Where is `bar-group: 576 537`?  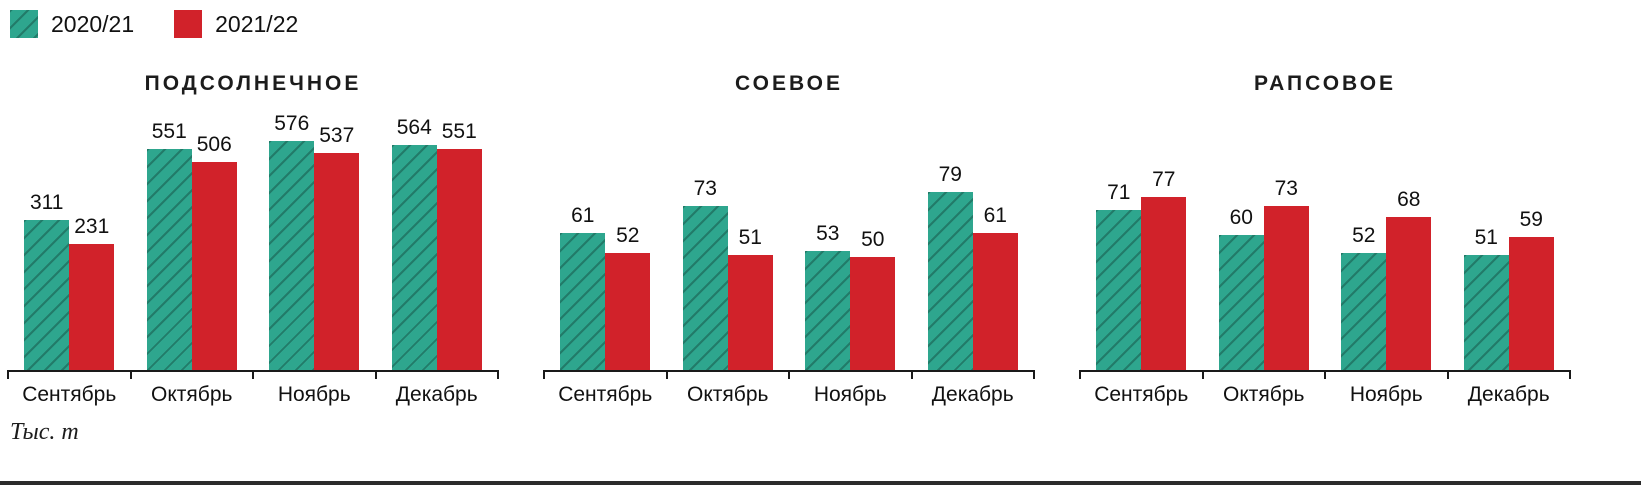 bar-group: 576 537 is located at coordinates (314, 241).